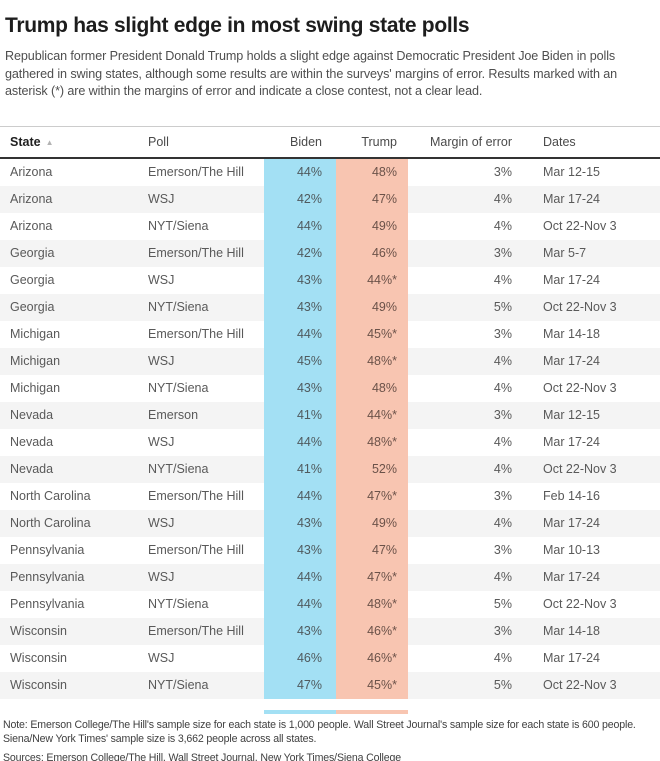  I want to click on column-band-tail, so click(330, 706).